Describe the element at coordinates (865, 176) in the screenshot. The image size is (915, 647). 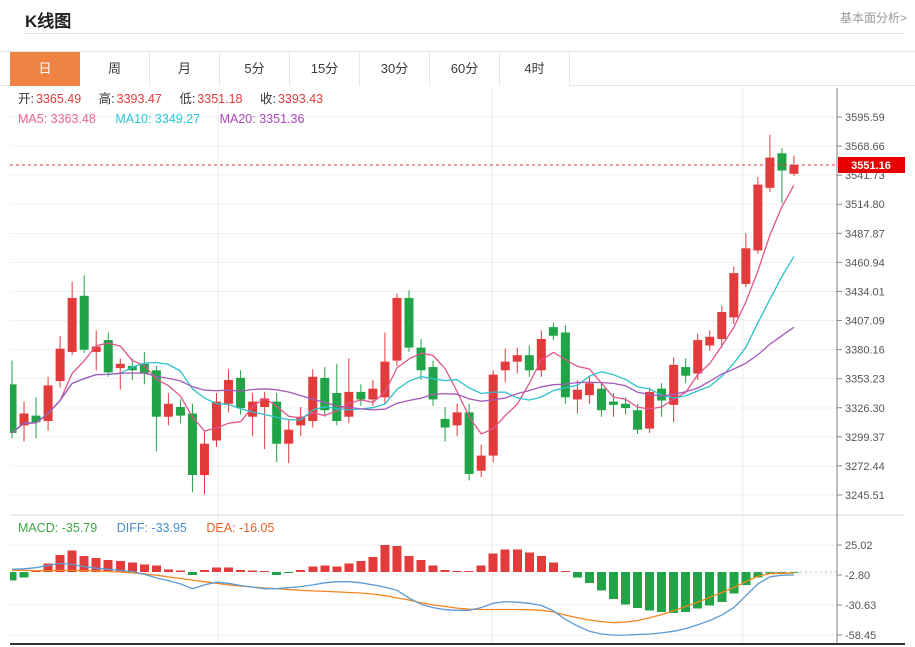
I see `price-axis-label: 3541.73` at that location.